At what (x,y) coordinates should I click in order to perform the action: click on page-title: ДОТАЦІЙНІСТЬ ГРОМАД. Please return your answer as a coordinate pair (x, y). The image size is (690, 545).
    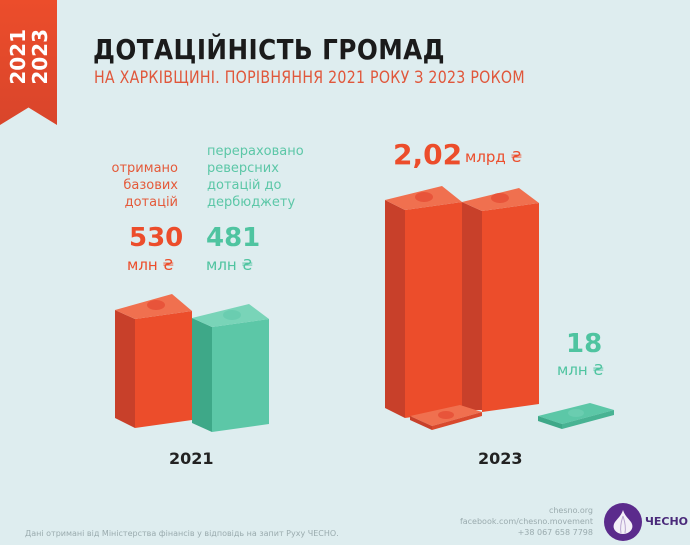
    Looking at the image, I should click on (269, 49).